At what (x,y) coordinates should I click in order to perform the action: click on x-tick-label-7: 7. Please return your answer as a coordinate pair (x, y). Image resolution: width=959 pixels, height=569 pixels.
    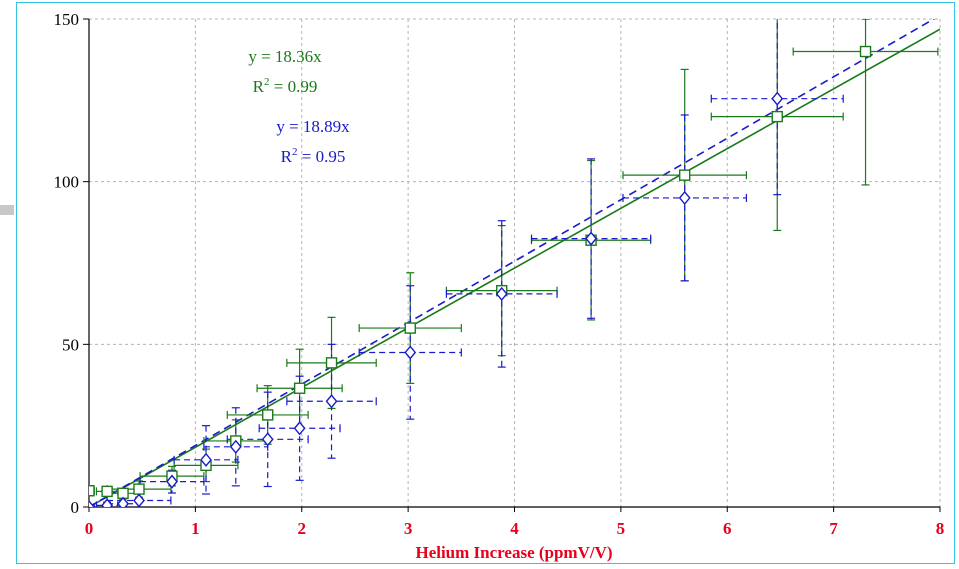
    Looking at the image, I should click on (833, 528).